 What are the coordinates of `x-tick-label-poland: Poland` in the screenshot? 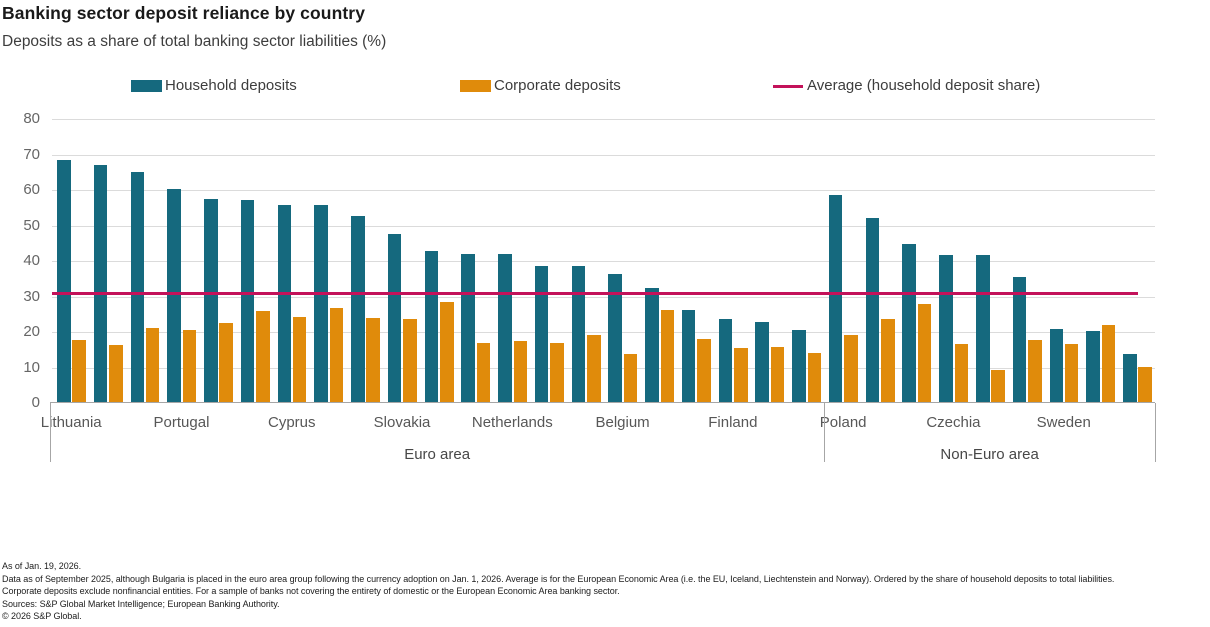 It's located at (843, 422).